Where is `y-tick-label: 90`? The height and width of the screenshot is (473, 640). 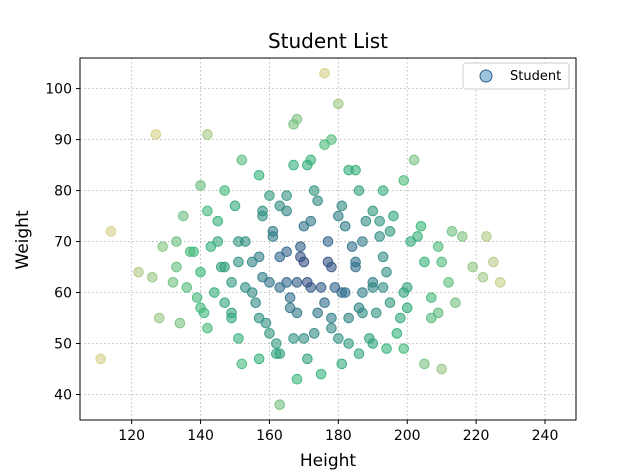
y-tick-label: 90 is located at coordinates (63, 141).